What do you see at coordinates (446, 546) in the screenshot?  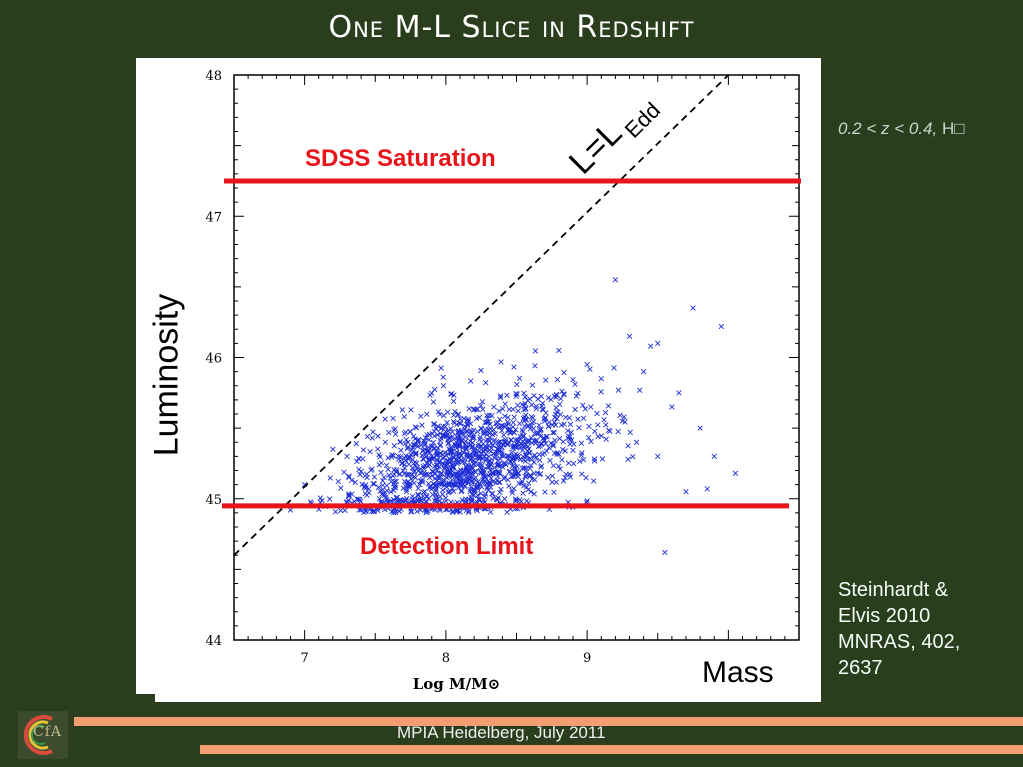 I see `detection-label: Detection Limit` at bounding box center [446, 546].